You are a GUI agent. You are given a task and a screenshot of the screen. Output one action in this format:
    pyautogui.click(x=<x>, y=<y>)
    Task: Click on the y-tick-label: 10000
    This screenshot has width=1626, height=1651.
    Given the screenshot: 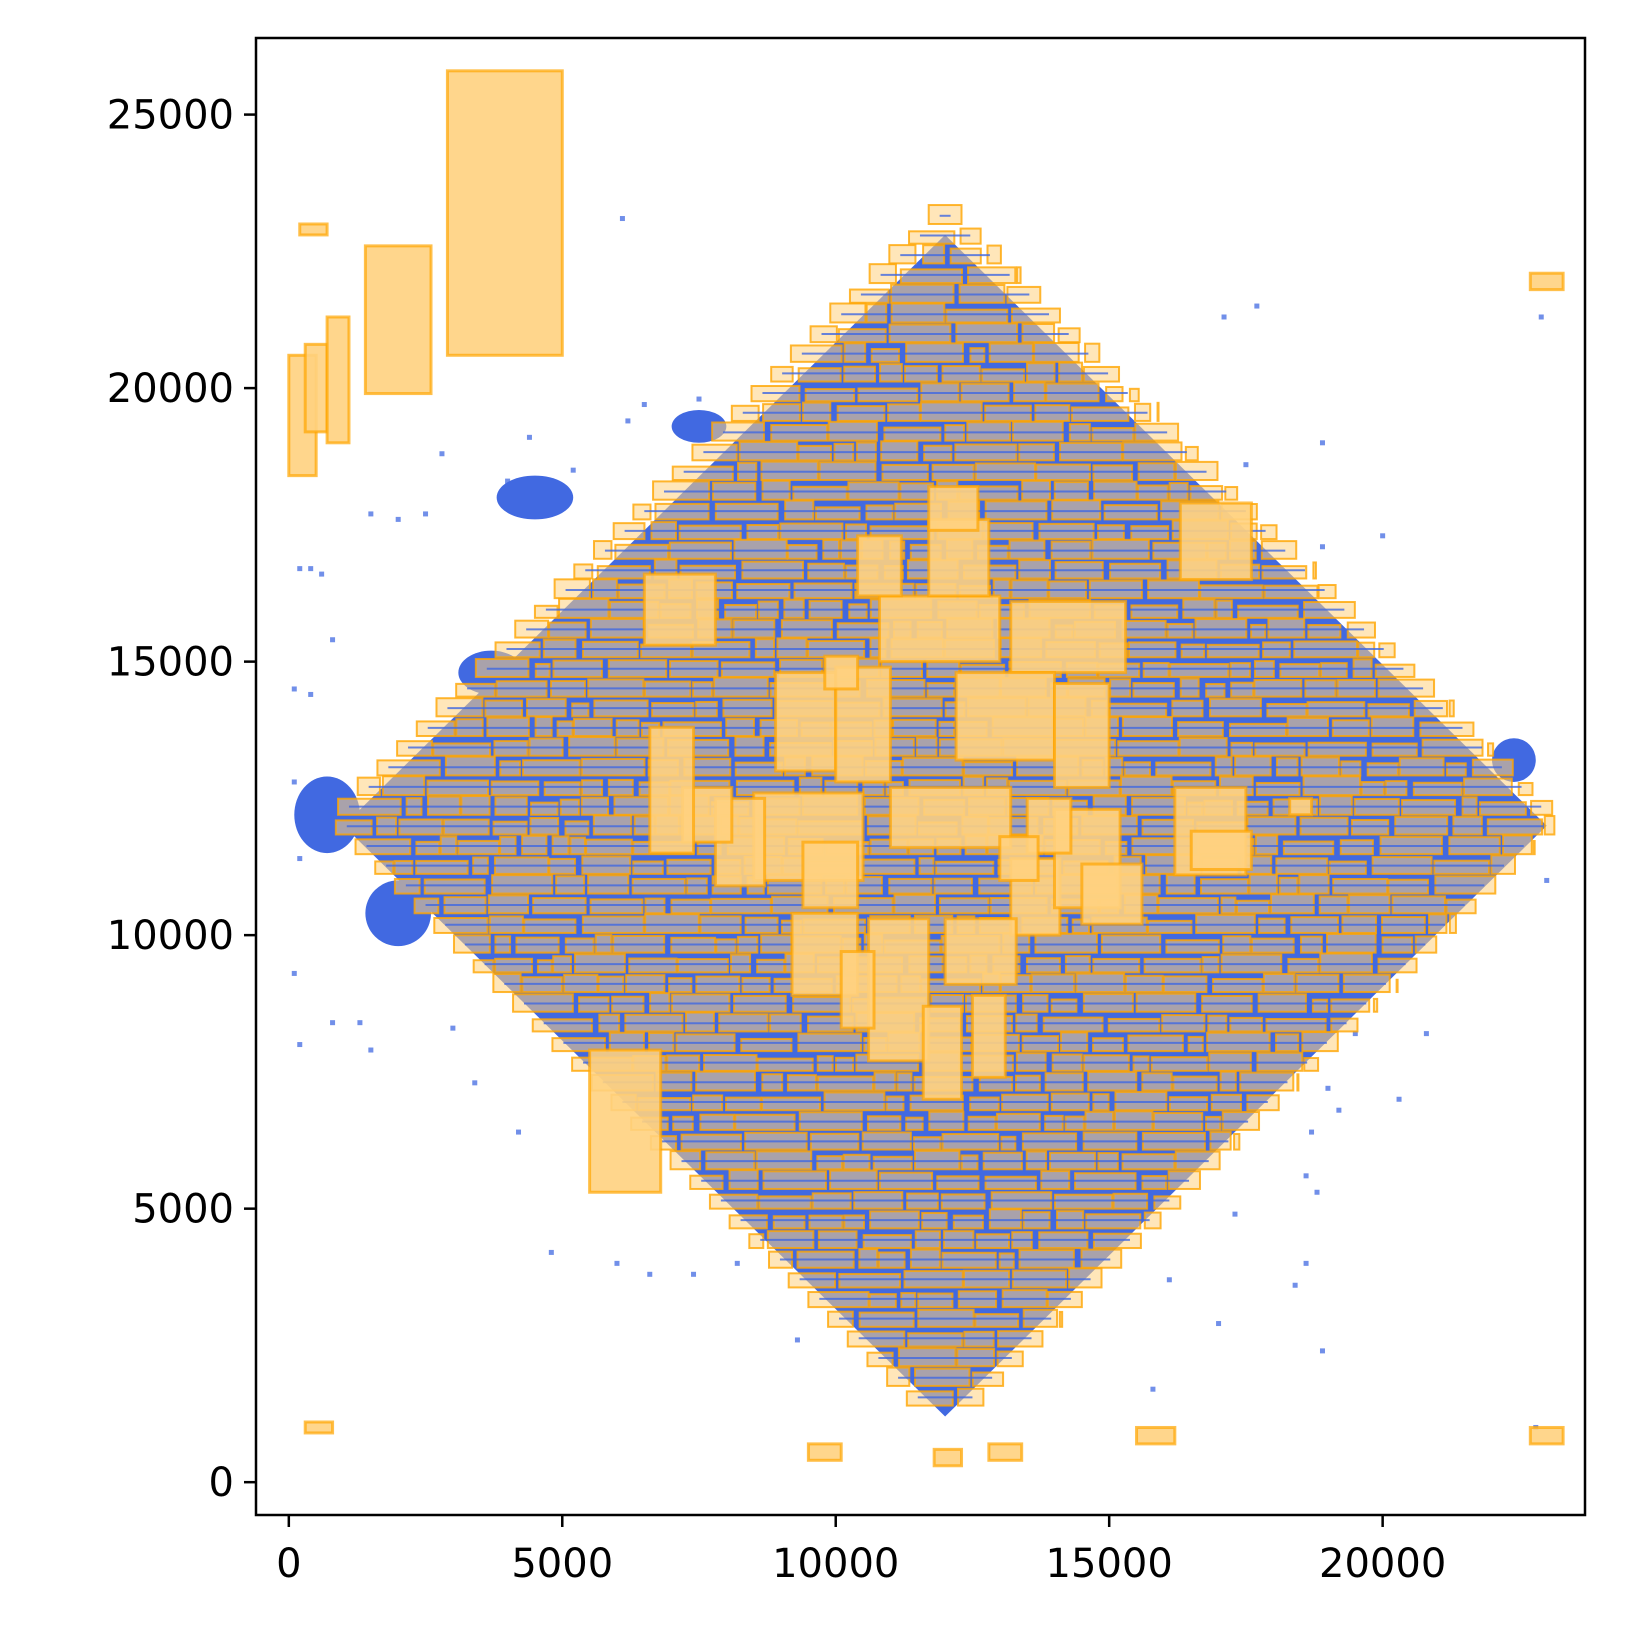 What is the action you would take?
    pyautogui.click(x=170, y=936)
    